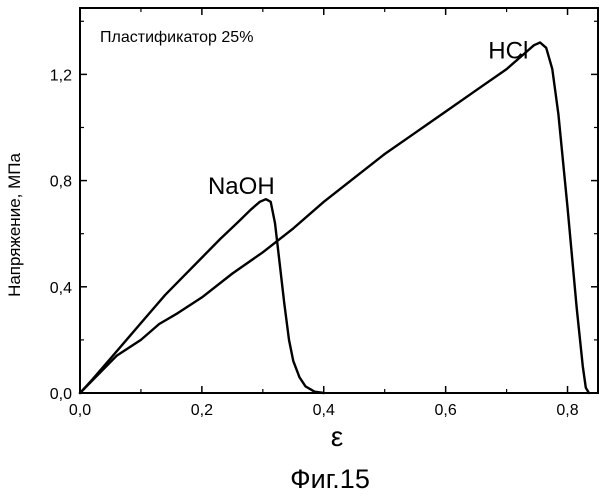 The image size is (614, 500). What do you see at coordinates (61, 394) in the screenshot?
I see `y-tick-label: 0,0` at bounding box center [61, 394].